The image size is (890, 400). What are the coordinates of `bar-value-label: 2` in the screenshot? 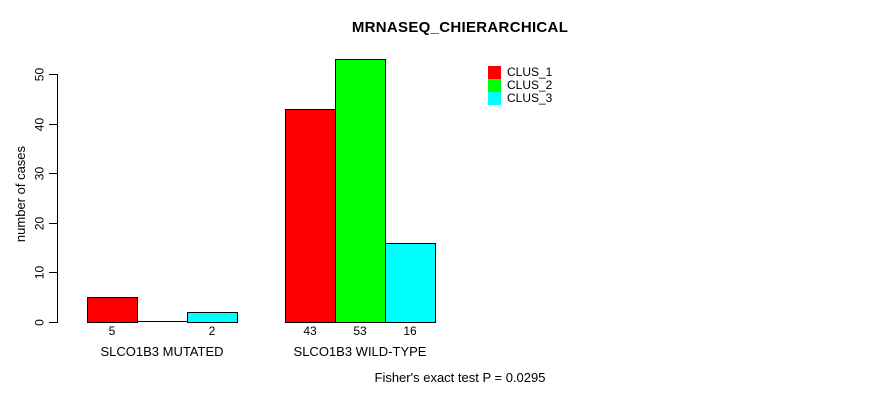 It's located at (212, 331).